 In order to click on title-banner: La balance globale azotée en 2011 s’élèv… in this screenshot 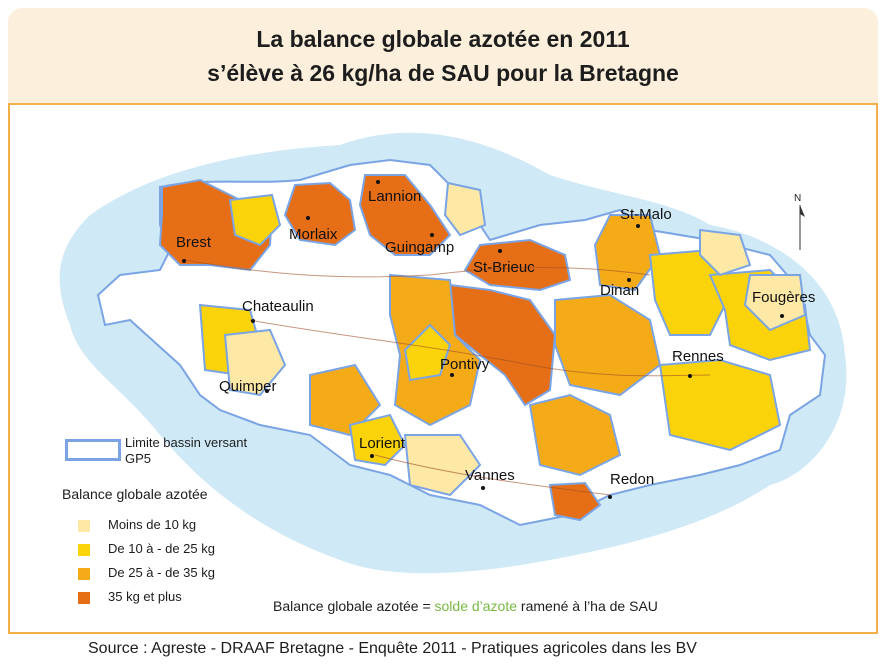, I will do `click(443, 57)`.